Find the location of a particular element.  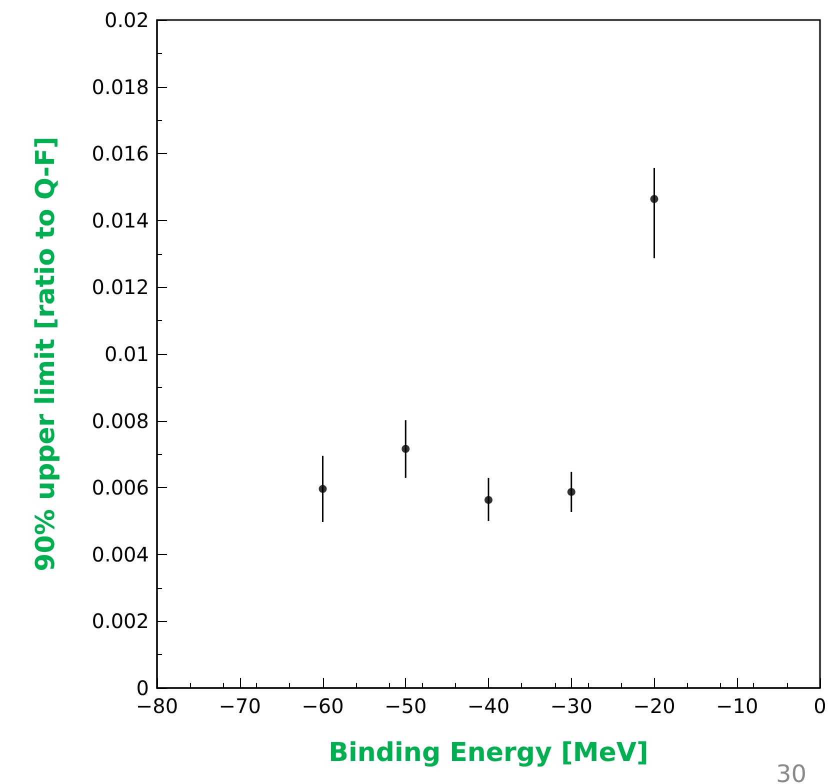

x-tick-label: 0 is located at coordinates (820, 706).